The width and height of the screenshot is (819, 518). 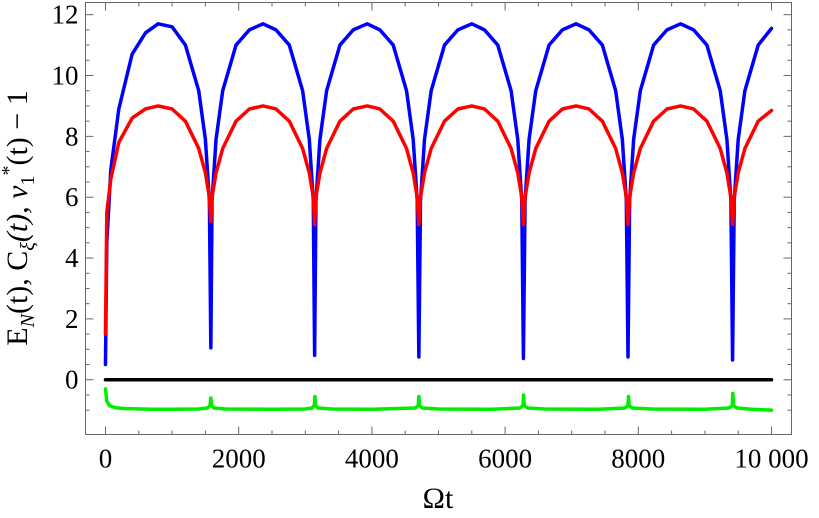 I want to click on x-axis-label: Ωt, so click(x=438, y=498).